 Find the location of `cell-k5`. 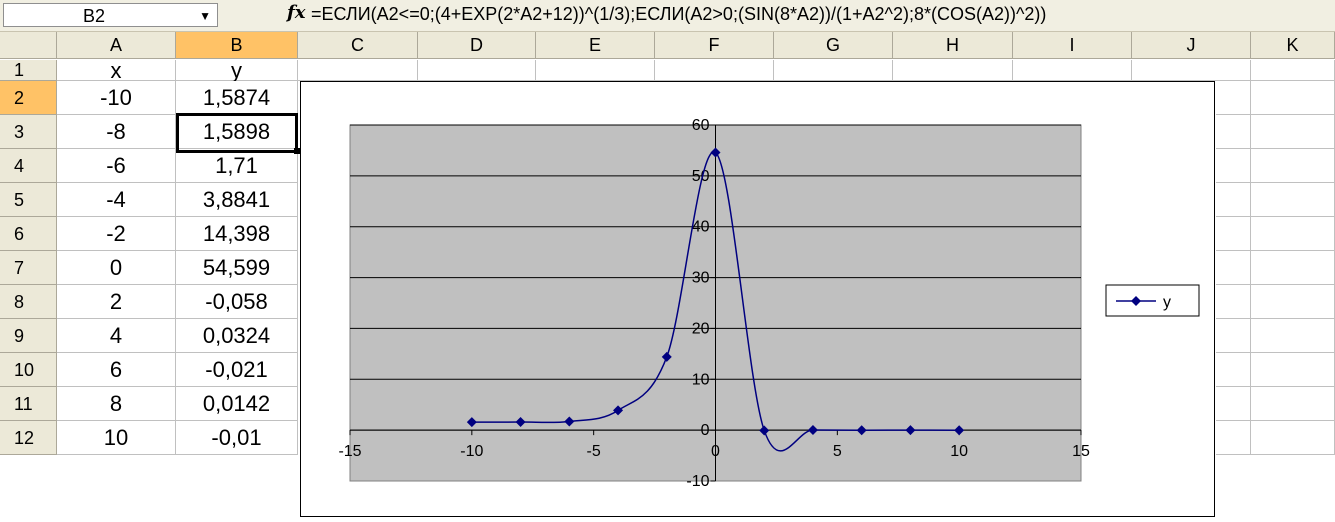

cell-k5 is located at coordinates (1293, 200).